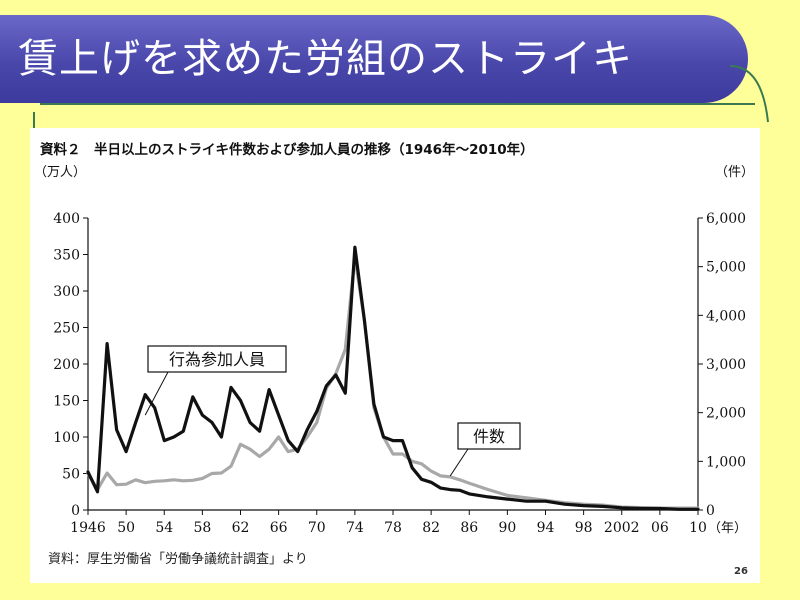 This screenshot has height=600, width=800. What do you see at coordinates (734, 172) in the screenshot?
I see `right-axis-unit: （件）` at bounding box center [734, 172].